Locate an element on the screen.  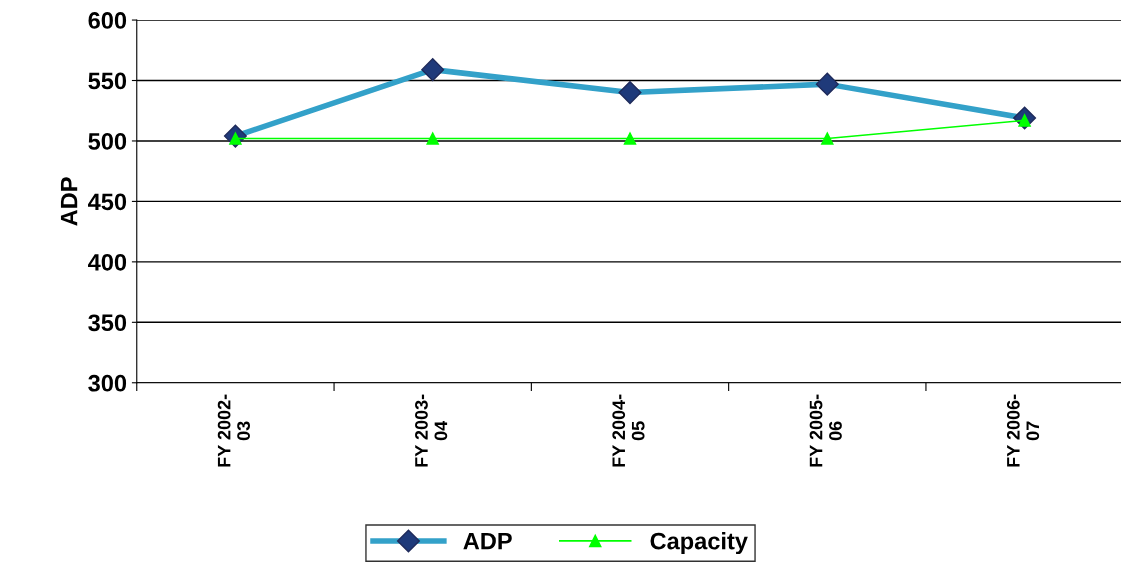
y-tick-label: 300 is located at coordinates (107, 383).